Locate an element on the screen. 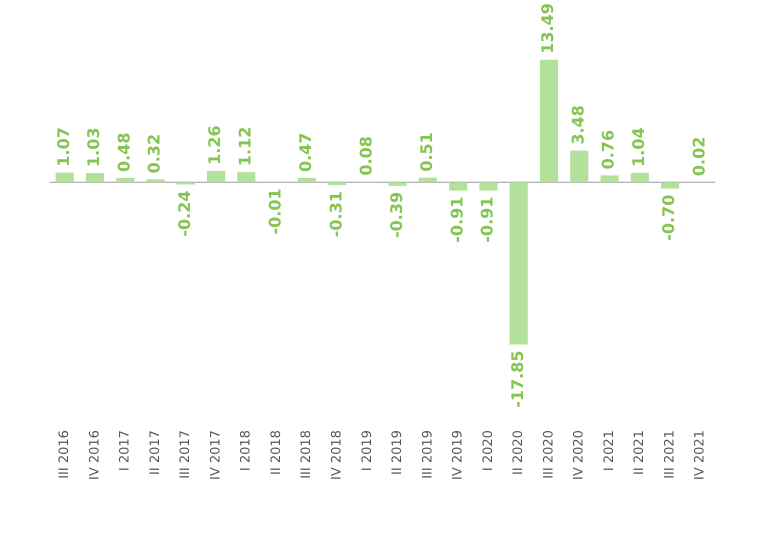  data-label: 0.47 is located at coordinates (305, 152).